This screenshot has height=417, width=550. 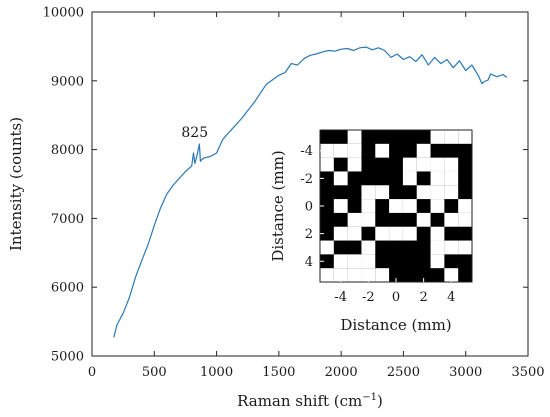 What do you see at coordinates (309, 207) in the screenshot?
I see `inset-y-tick-label: 0` at bounding box center [309, 207].